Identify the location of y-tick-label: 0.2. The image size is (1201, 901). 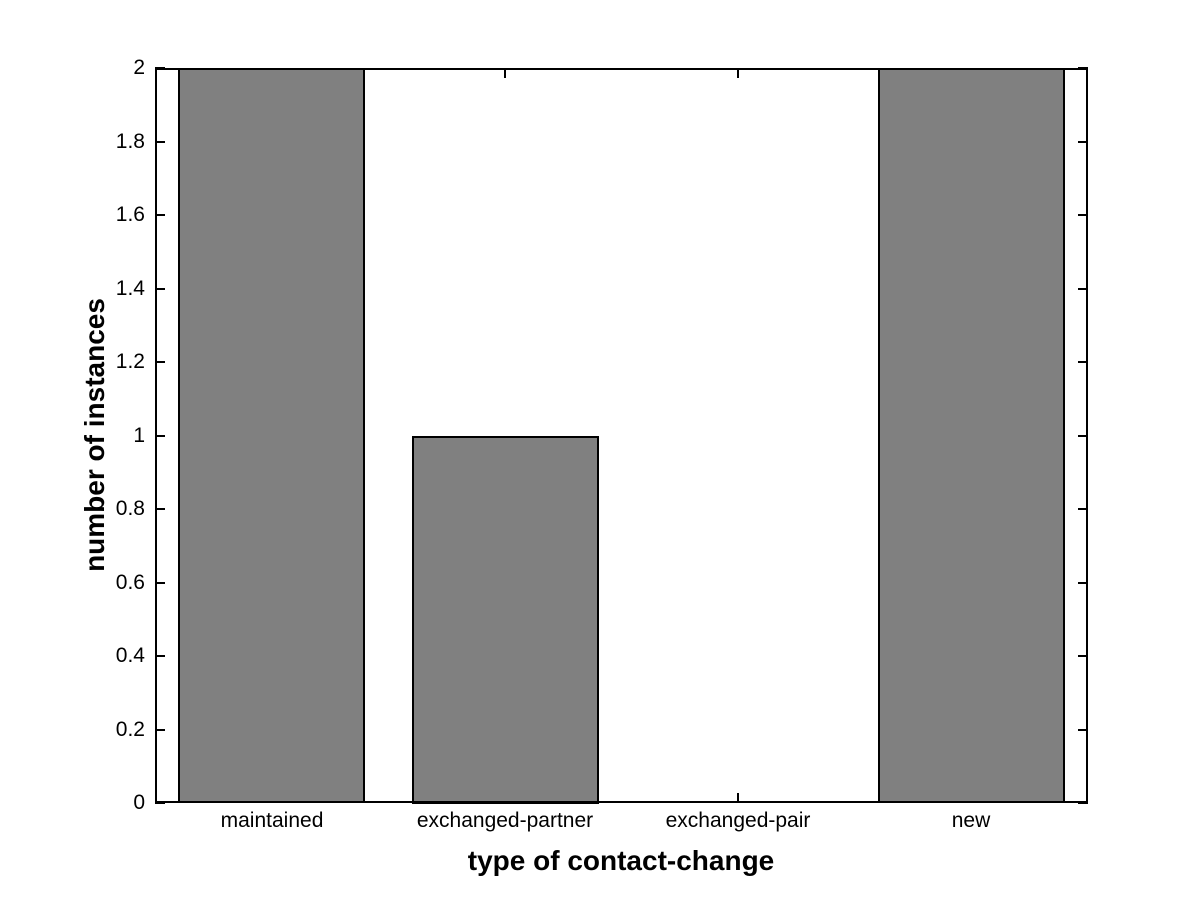
(130, 729).